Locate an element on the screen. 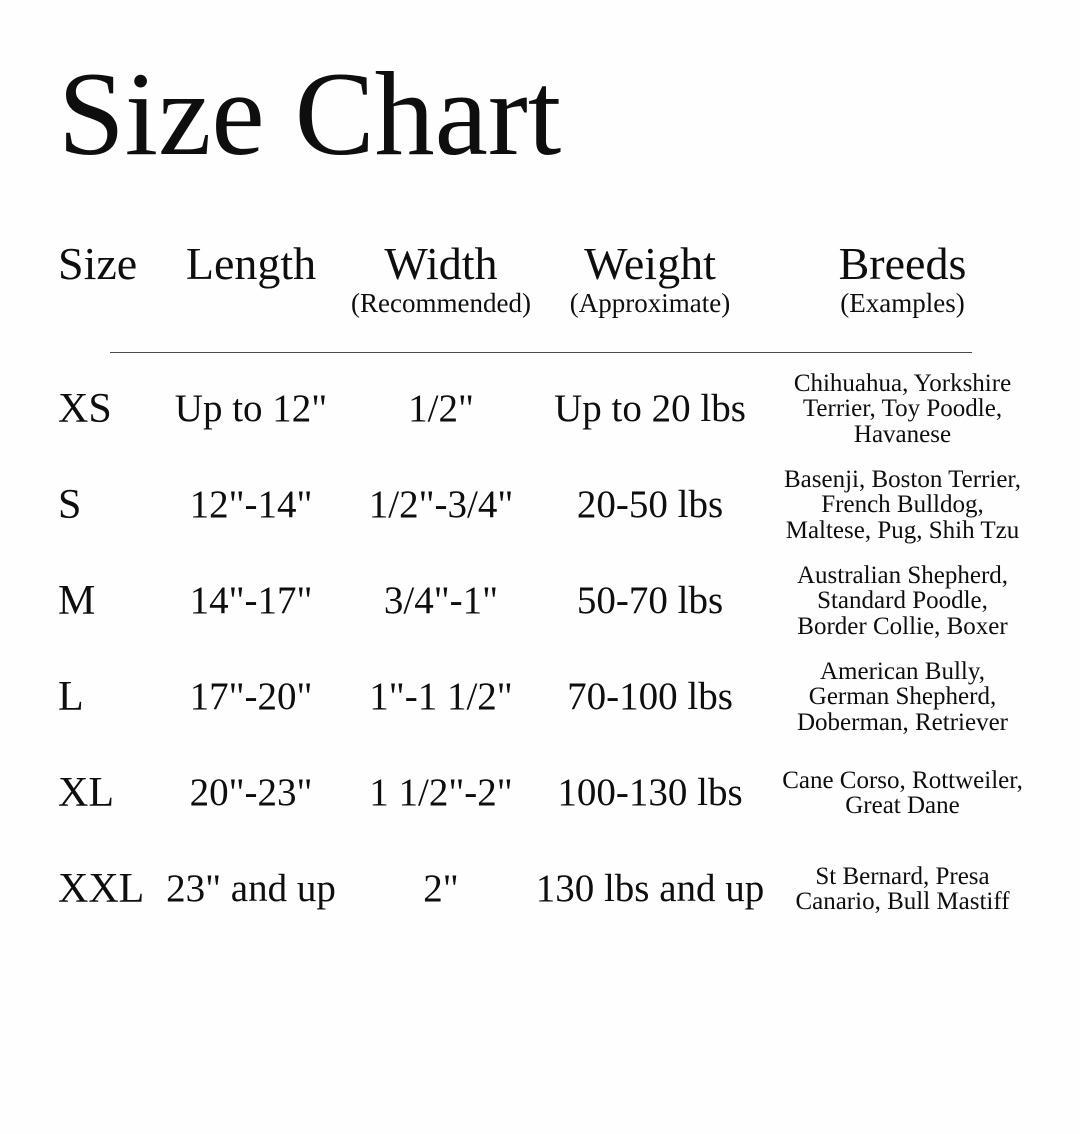 This screenshot has height=1134, width=1080. column-header-size: Size is located at coordinates (97, 264).